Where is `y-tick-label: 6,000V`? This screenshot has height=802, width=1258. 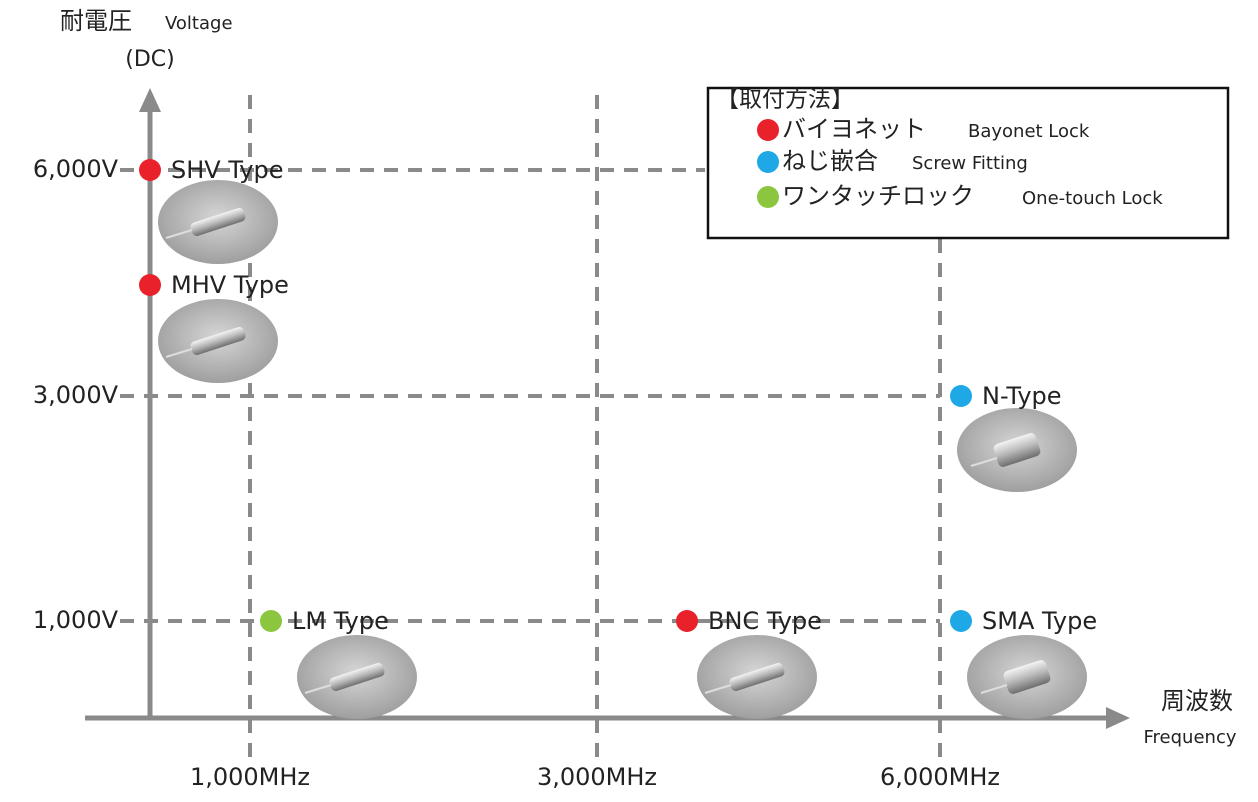 y-tick-label: 6,000V is located at coordinates (76, 169).